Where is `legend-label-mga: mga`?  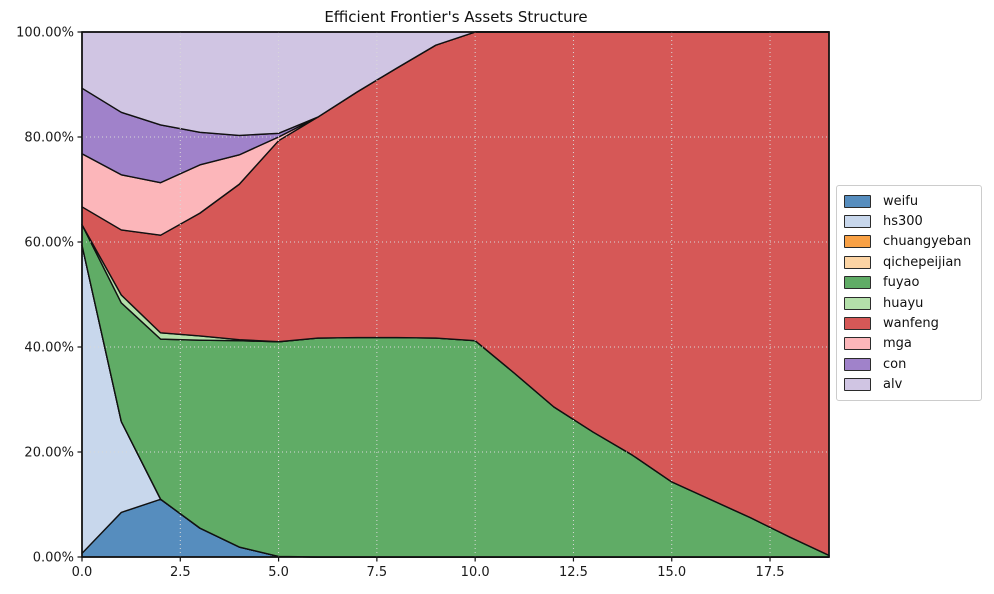 legend-label-mga: mga is located at coordinates (897, 344).